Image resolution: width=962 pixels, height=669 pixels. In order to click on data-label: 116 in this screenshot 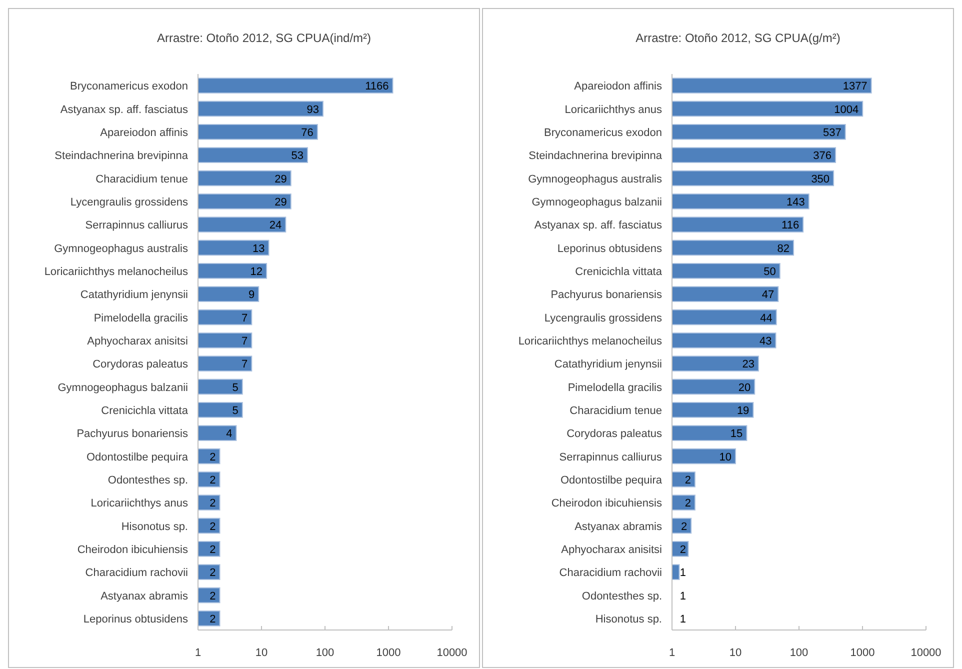, I will do `click(791, 226)`.